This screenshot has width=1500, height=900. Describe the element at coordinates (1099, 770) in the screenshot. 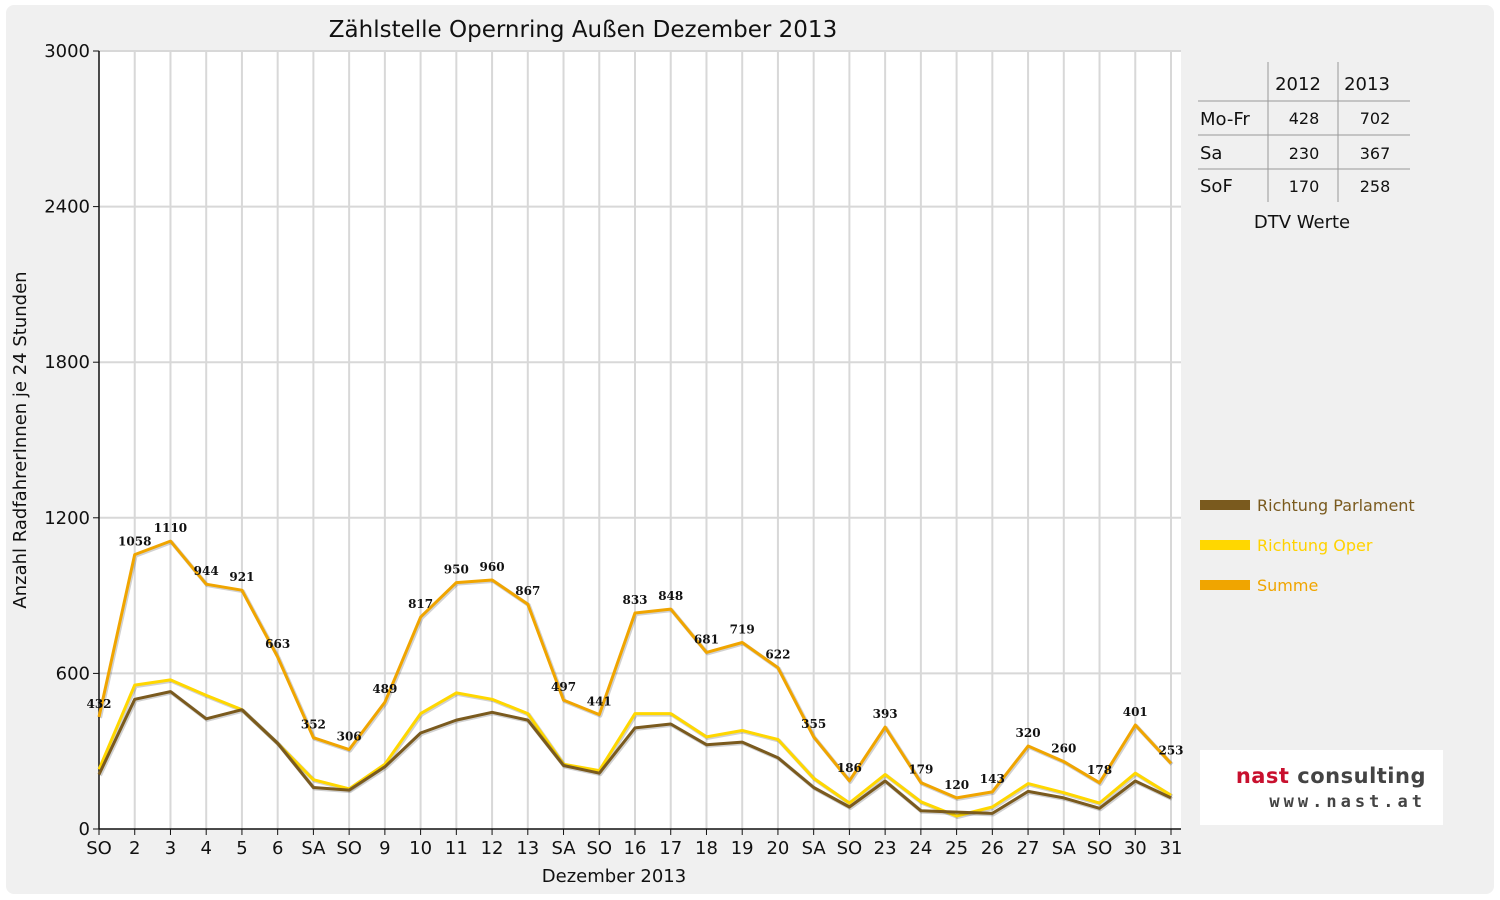

I see `data-label: 178` at that location.